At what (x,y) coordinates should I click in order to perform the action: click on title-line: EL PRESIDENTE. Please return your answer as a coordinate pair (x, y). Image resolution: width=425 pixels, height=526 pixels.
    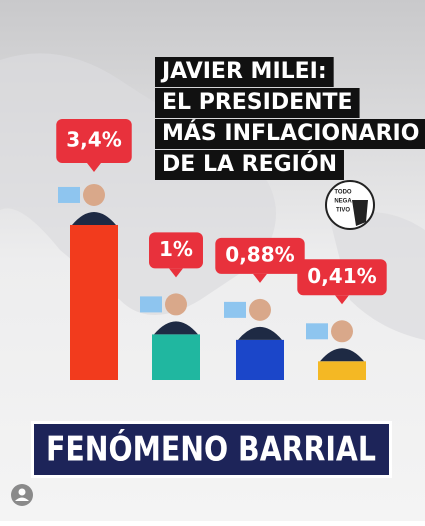
    Looking at the image, I should click on (257, 102).